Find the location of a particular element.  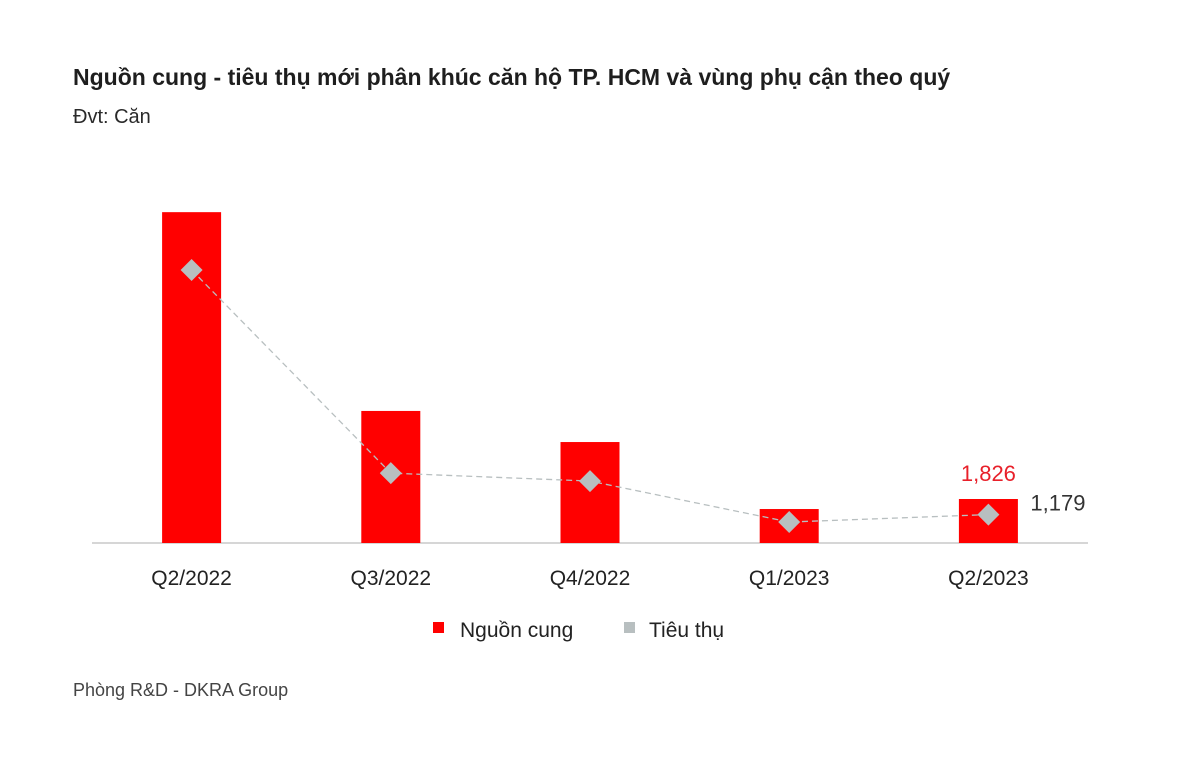

x-tick-label: Q2/2023 is located at coordinates (988, 578).